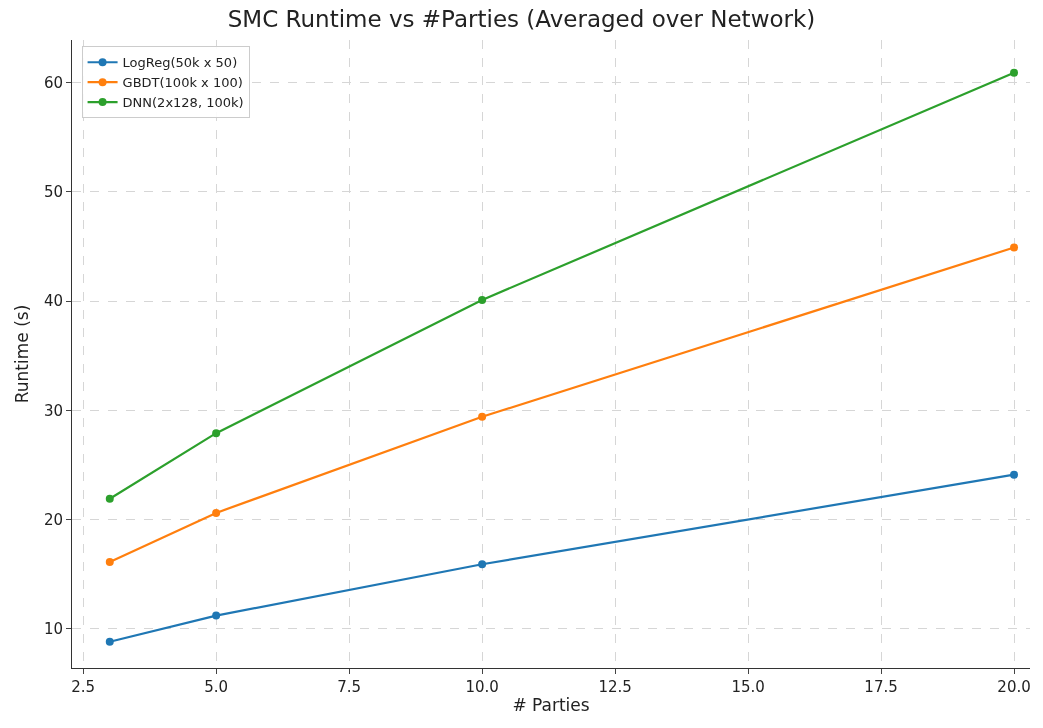 The width and height of the screenshot is (1043, 728). What do you see at coordinates (53, 82) in the screenshot?
I see `y-tick-label: 60` at bounding box center [53, 82].